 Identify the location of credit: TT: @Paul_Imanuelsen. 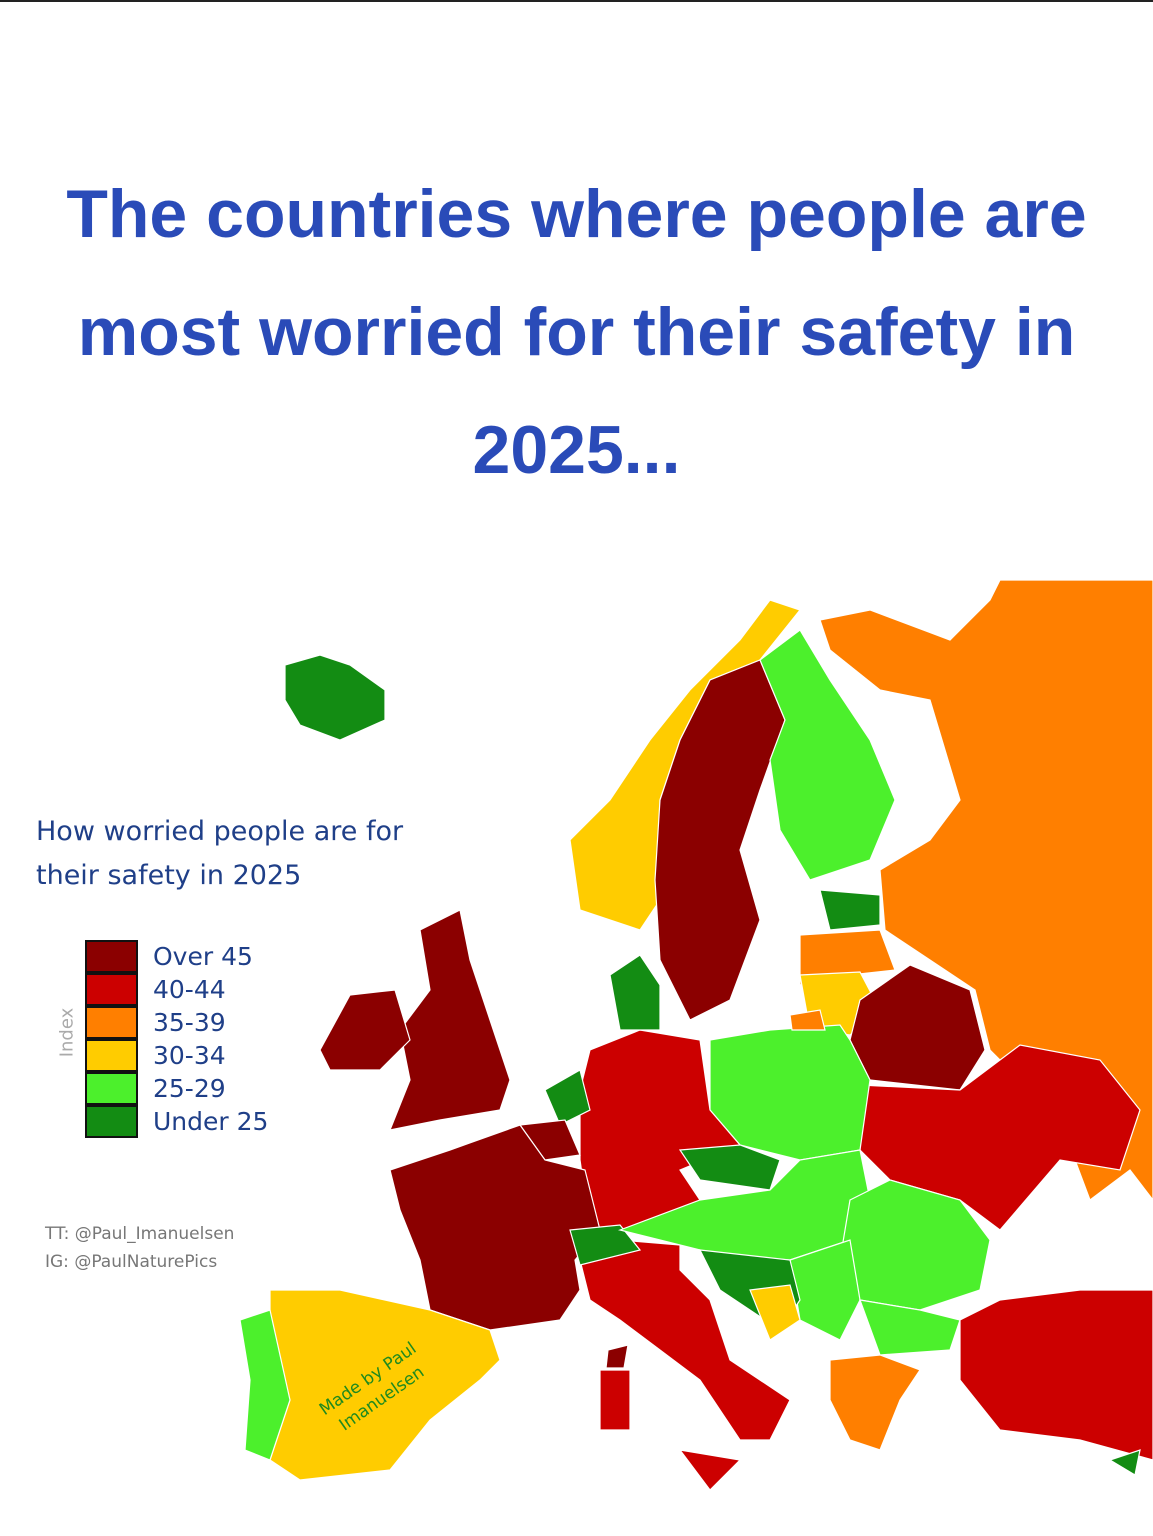
(140, 1234).